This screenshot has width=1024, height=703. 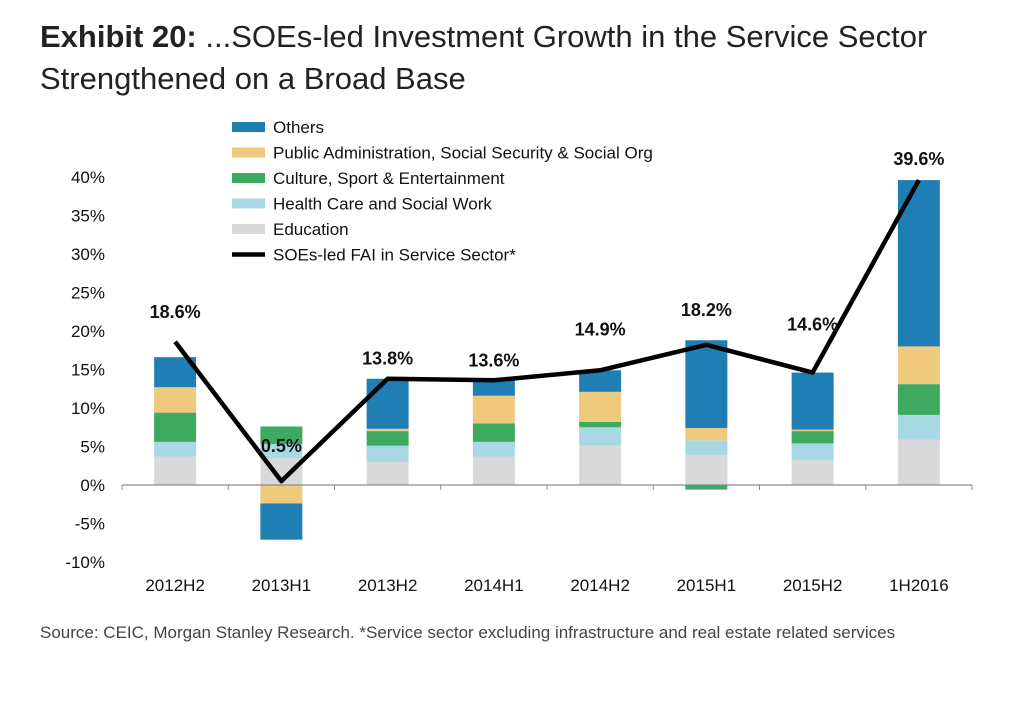 What do you see at coordinates (281, 435) in the screenshot?
I see `bar-culture-sport-entertainment-2013h1` at bounding box center [281, 435].